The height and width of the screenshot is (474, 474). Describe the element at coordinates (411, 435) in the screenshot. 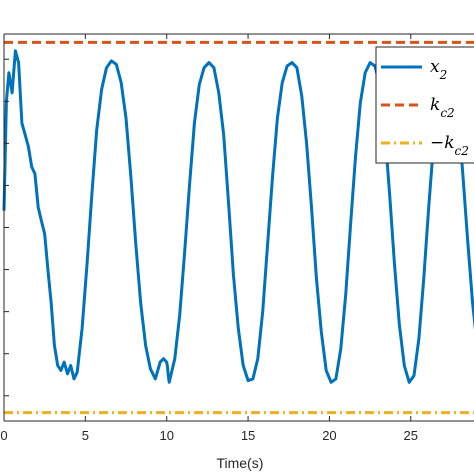

I see `x-tick-label: 25` at that location.